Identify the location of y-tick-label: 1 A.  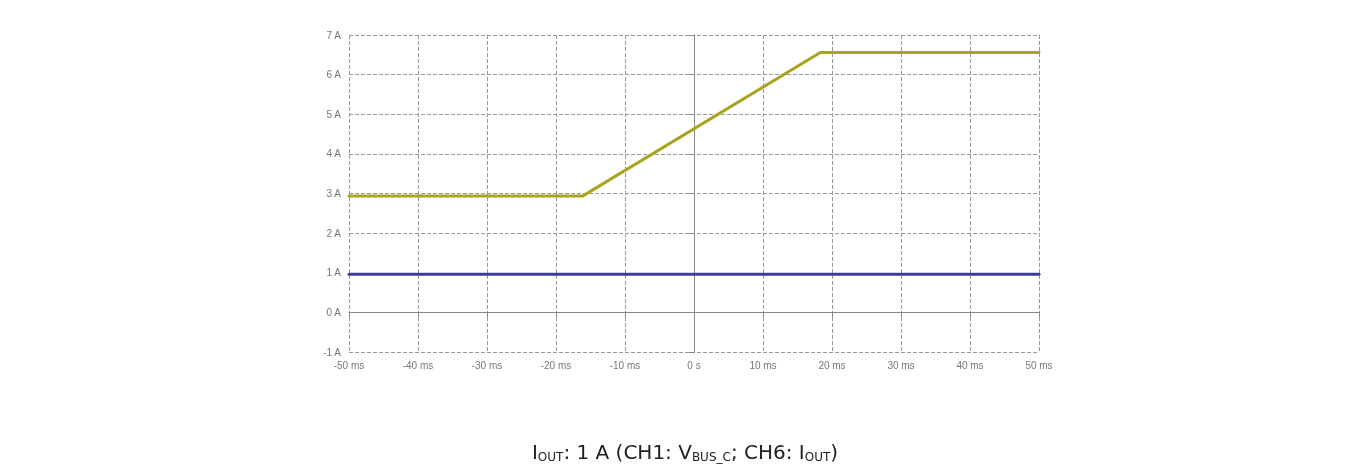
(334, 273).